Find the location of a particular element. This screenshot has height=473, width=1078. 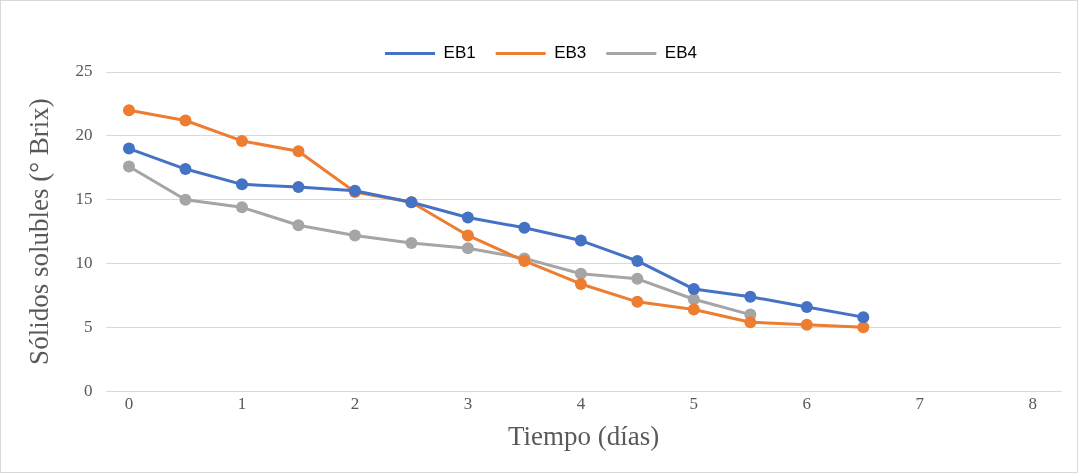

x-tick-label: 0 is located at coordinates (129, 403).